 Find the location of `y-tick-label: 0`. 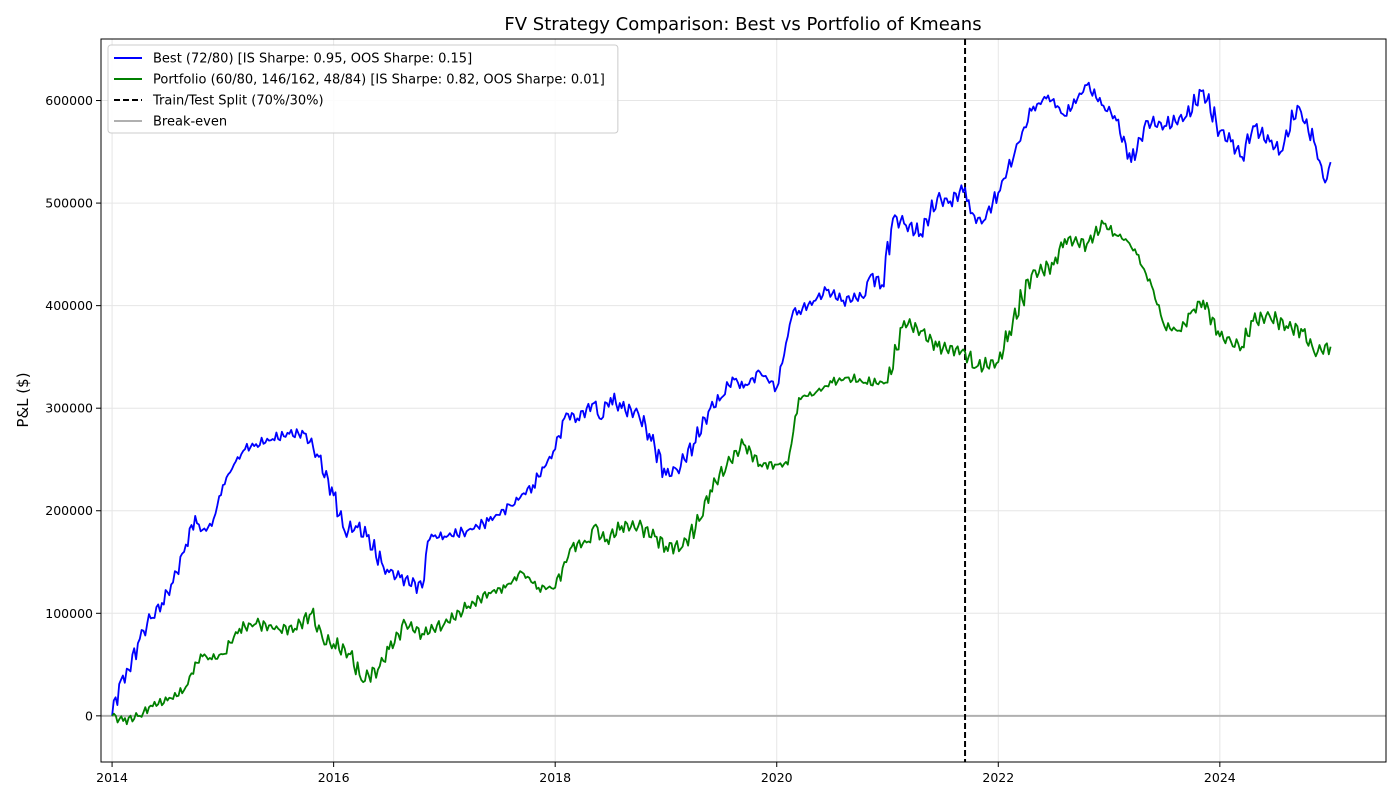

y-tick-label: 0 is located at coordinates (89, 715).